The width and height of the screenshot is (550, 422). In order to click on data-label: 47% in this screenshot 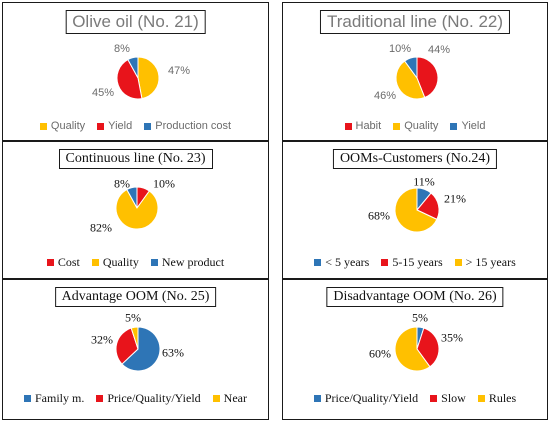, I will do `click(179, 71)`.